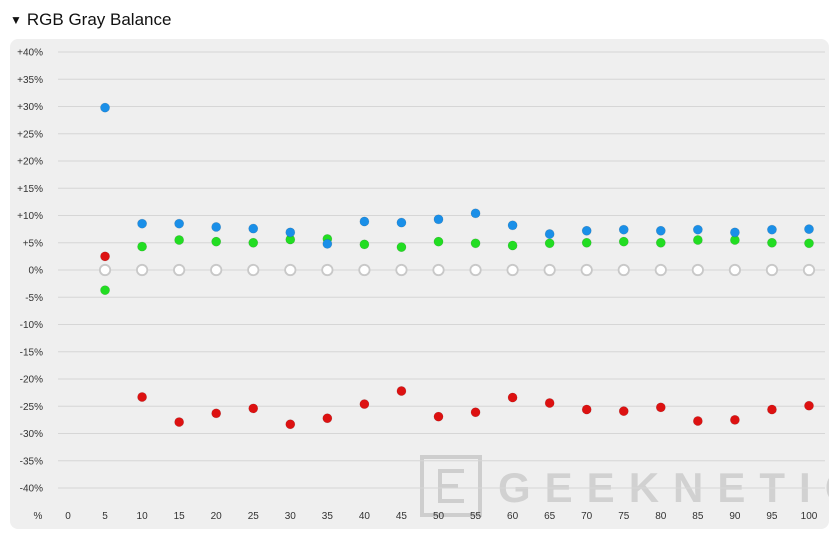  What do you see at coordinates (36, 271) in the screenshot?
I see `y-tick-label: 0%` at bounding box center [36, 271].